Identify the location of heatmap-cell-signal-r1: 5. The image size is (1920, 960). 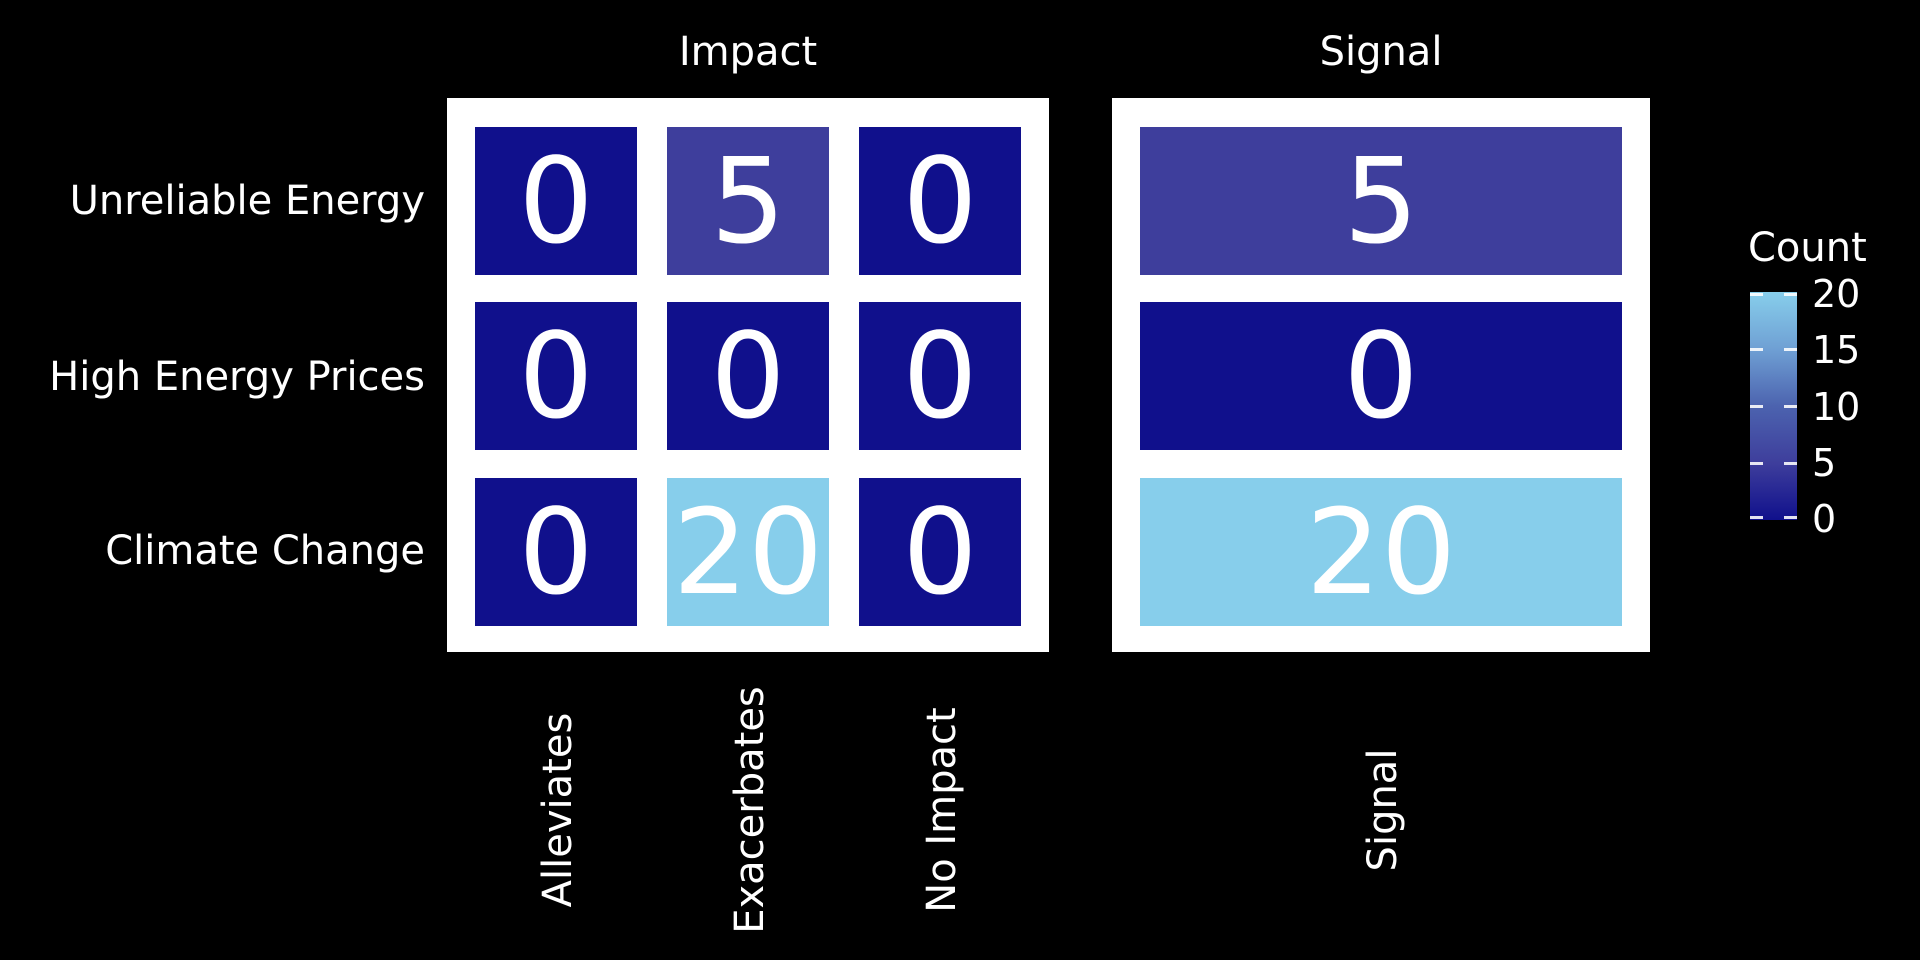
(1381, 201).